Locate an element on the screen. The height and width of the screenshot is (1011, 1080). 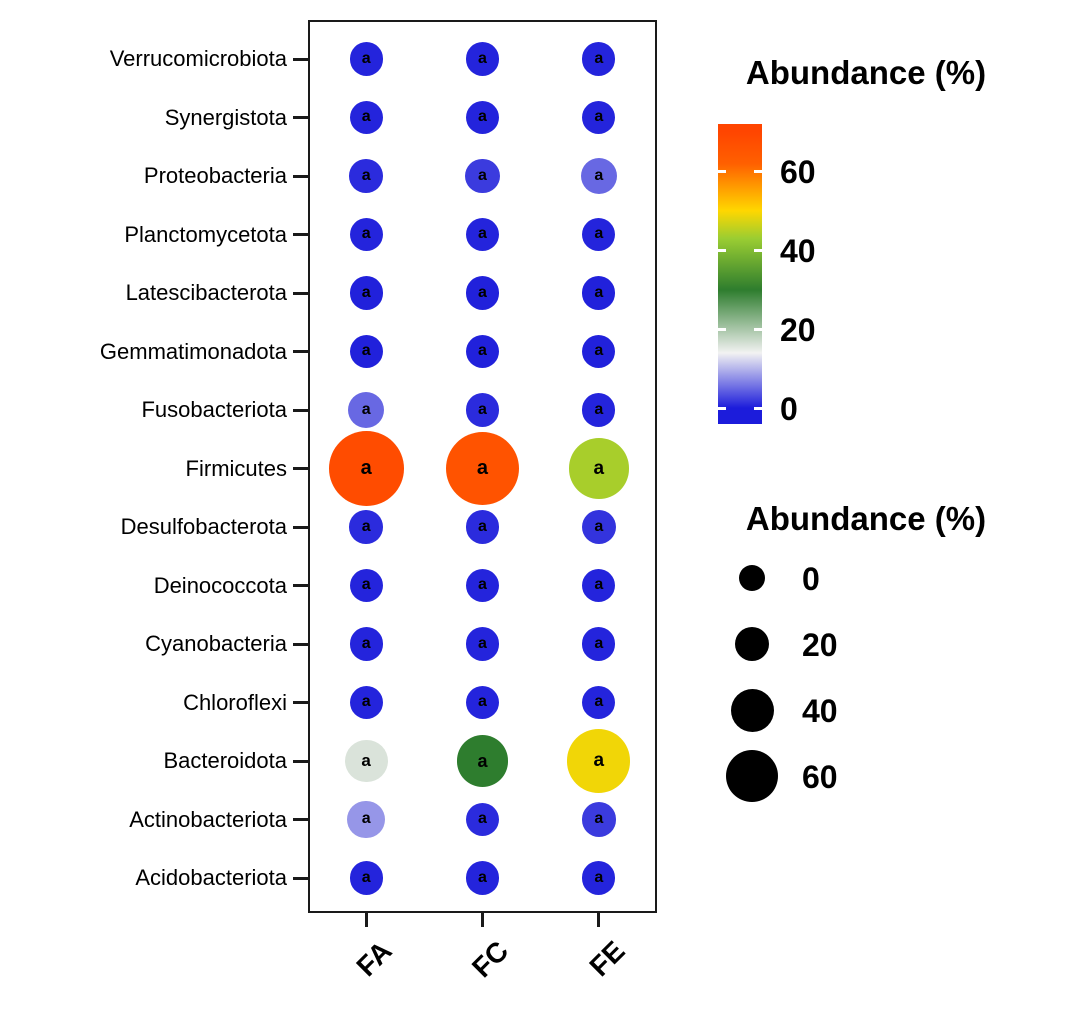
colorbar-tick-label: 60 is located at coordinates (798, 172).